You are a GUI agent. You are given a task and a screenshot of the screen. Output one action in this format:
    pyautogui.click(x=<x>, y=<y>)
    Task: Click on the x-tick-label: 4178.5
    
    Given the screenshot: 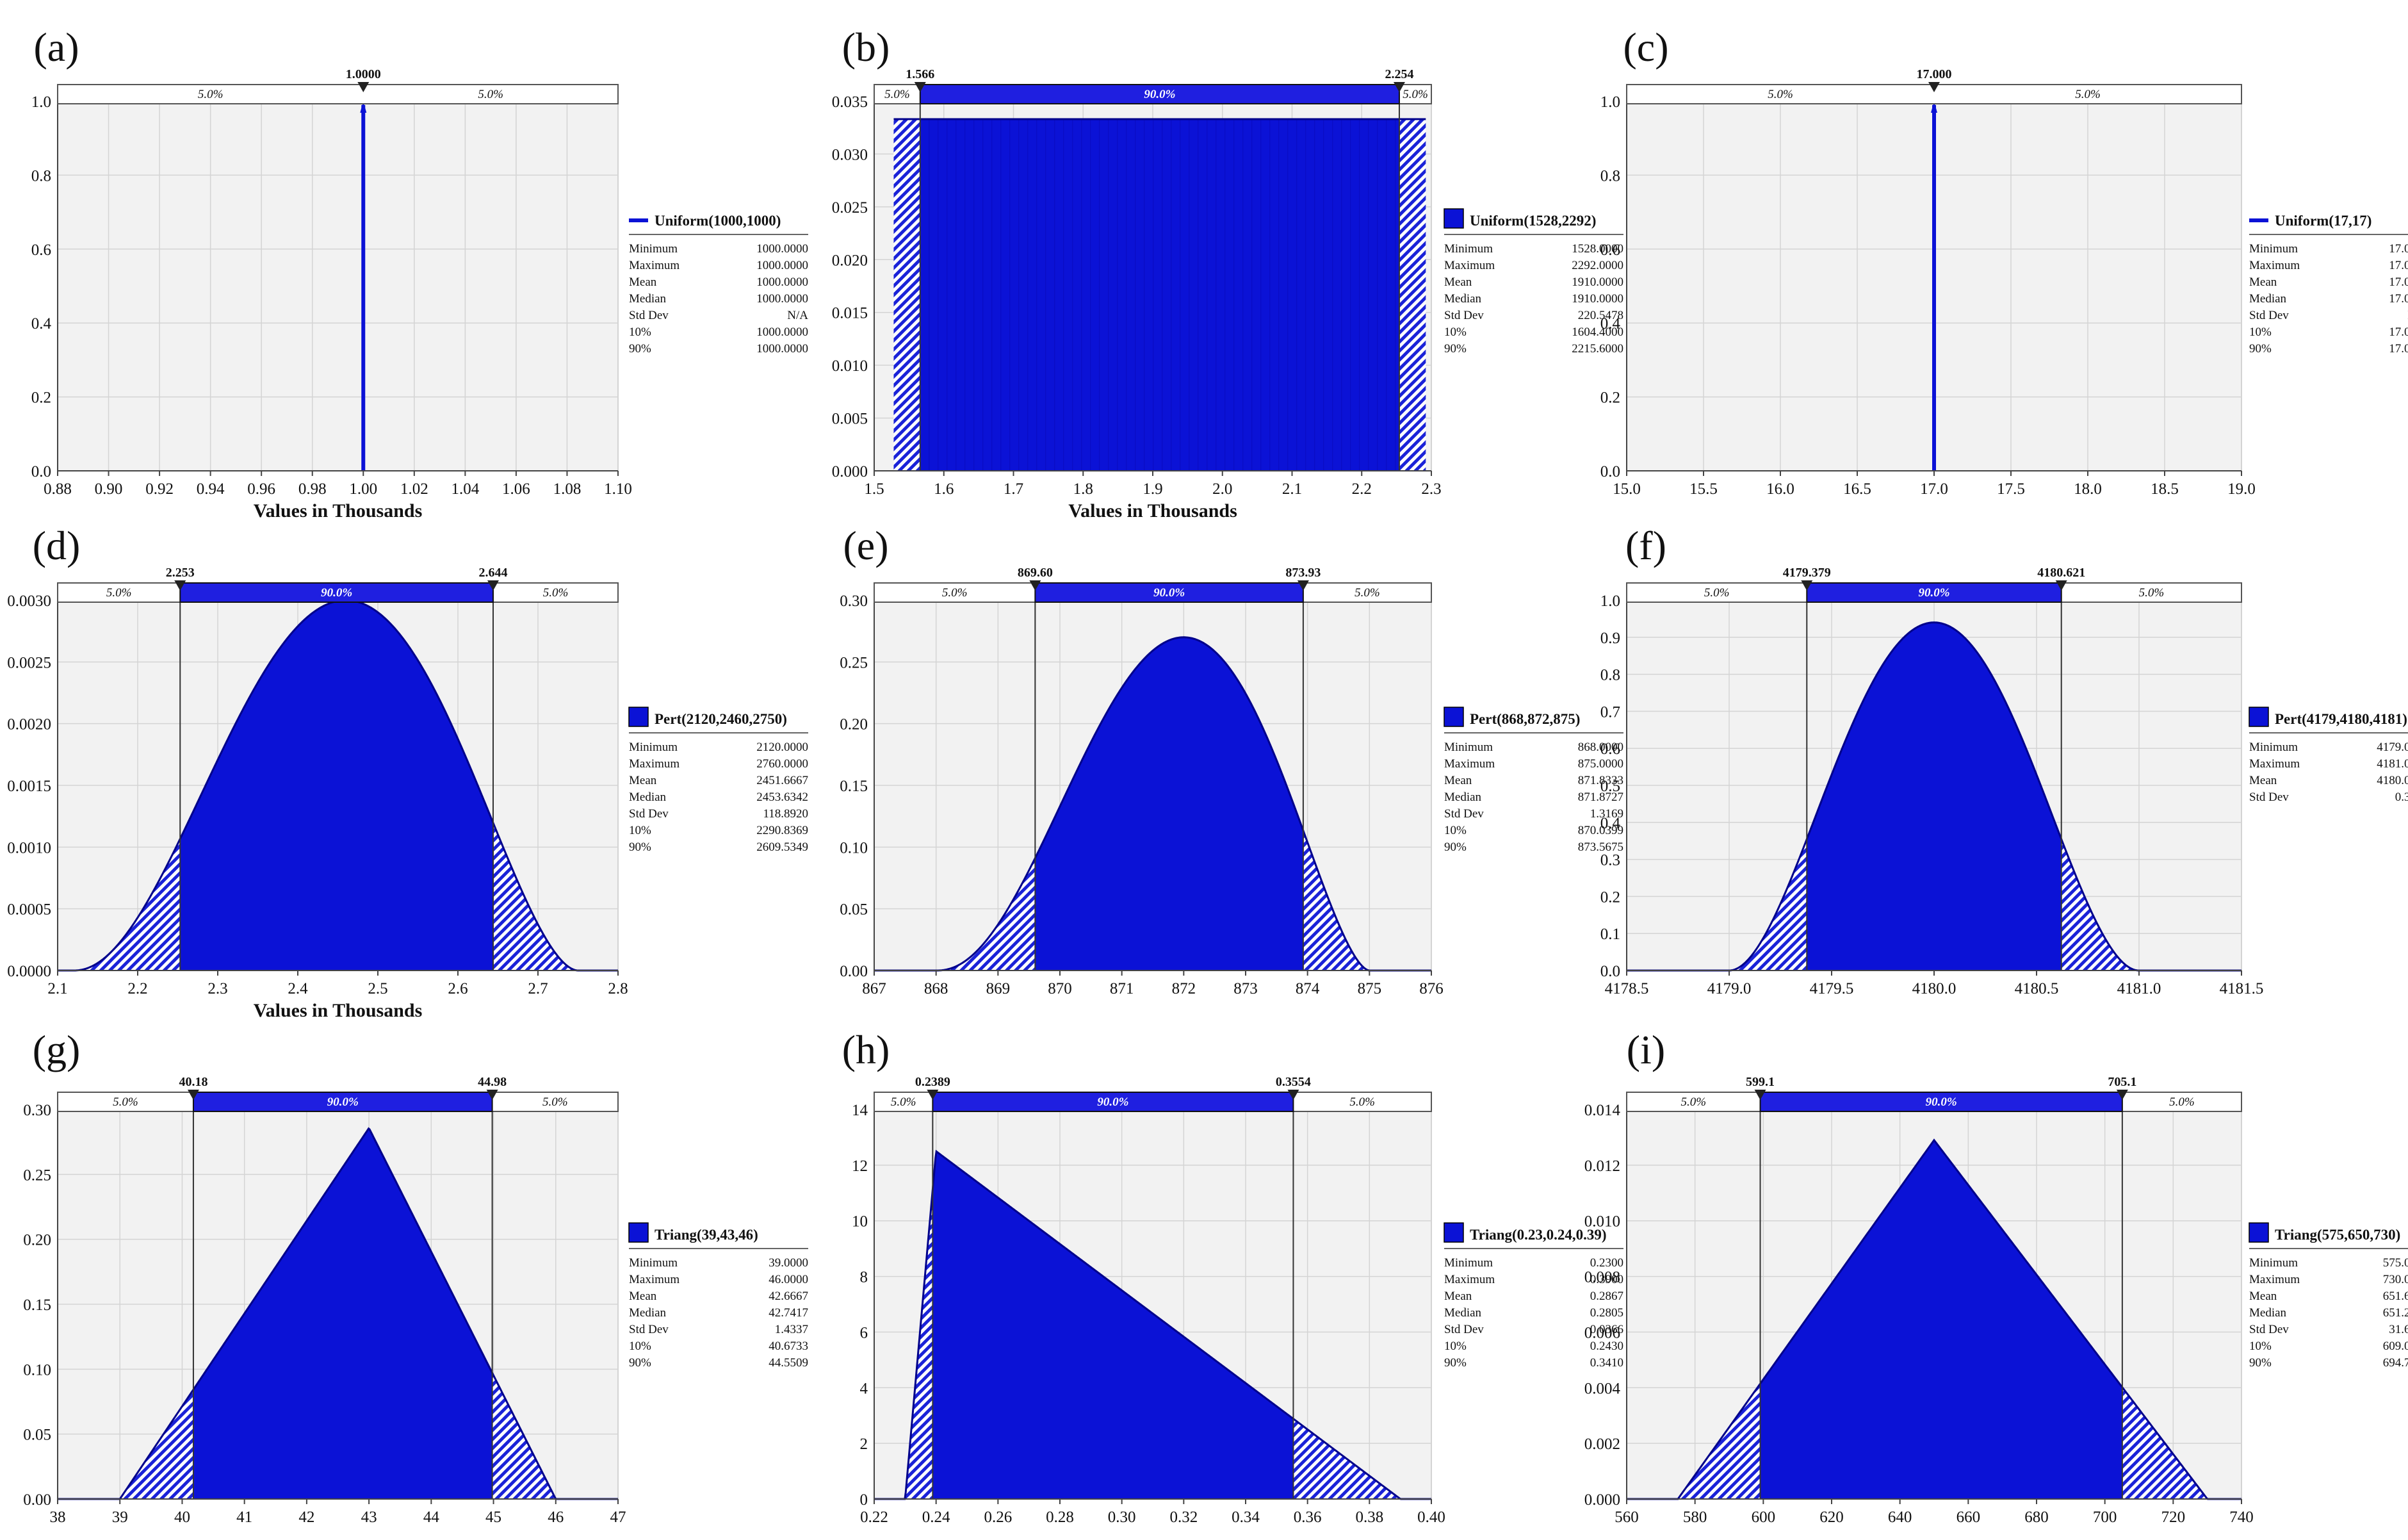 What is the action you would take?
    pyautogui.click(x=1627, y=988)
    